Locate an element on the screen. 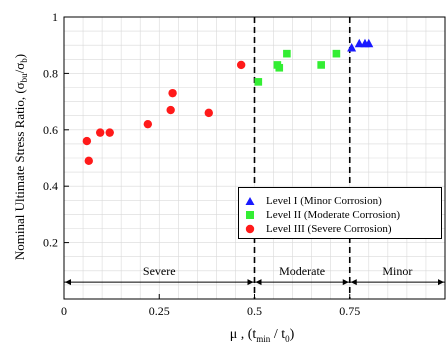 The width and height of the screenshot is (448, 345). x-tick-label: 0.5 is located at coordinates (254, 311).